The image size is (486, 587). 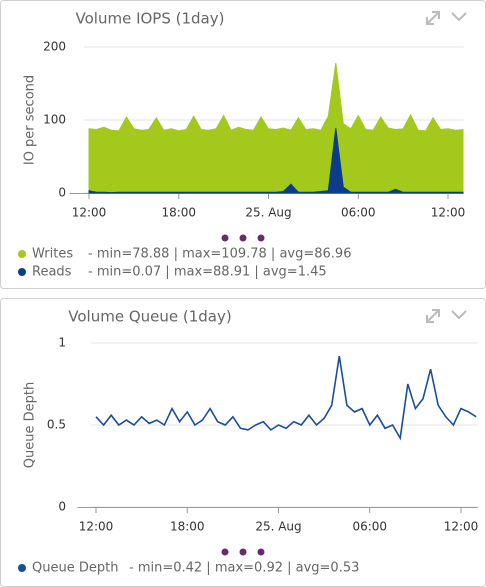 What do you see at coordinates (207, 272) in the screenshot?
I see `legend-summary: - min=0.07 | max=88.91 | avg=1.45` at bounding box center [207, 272].